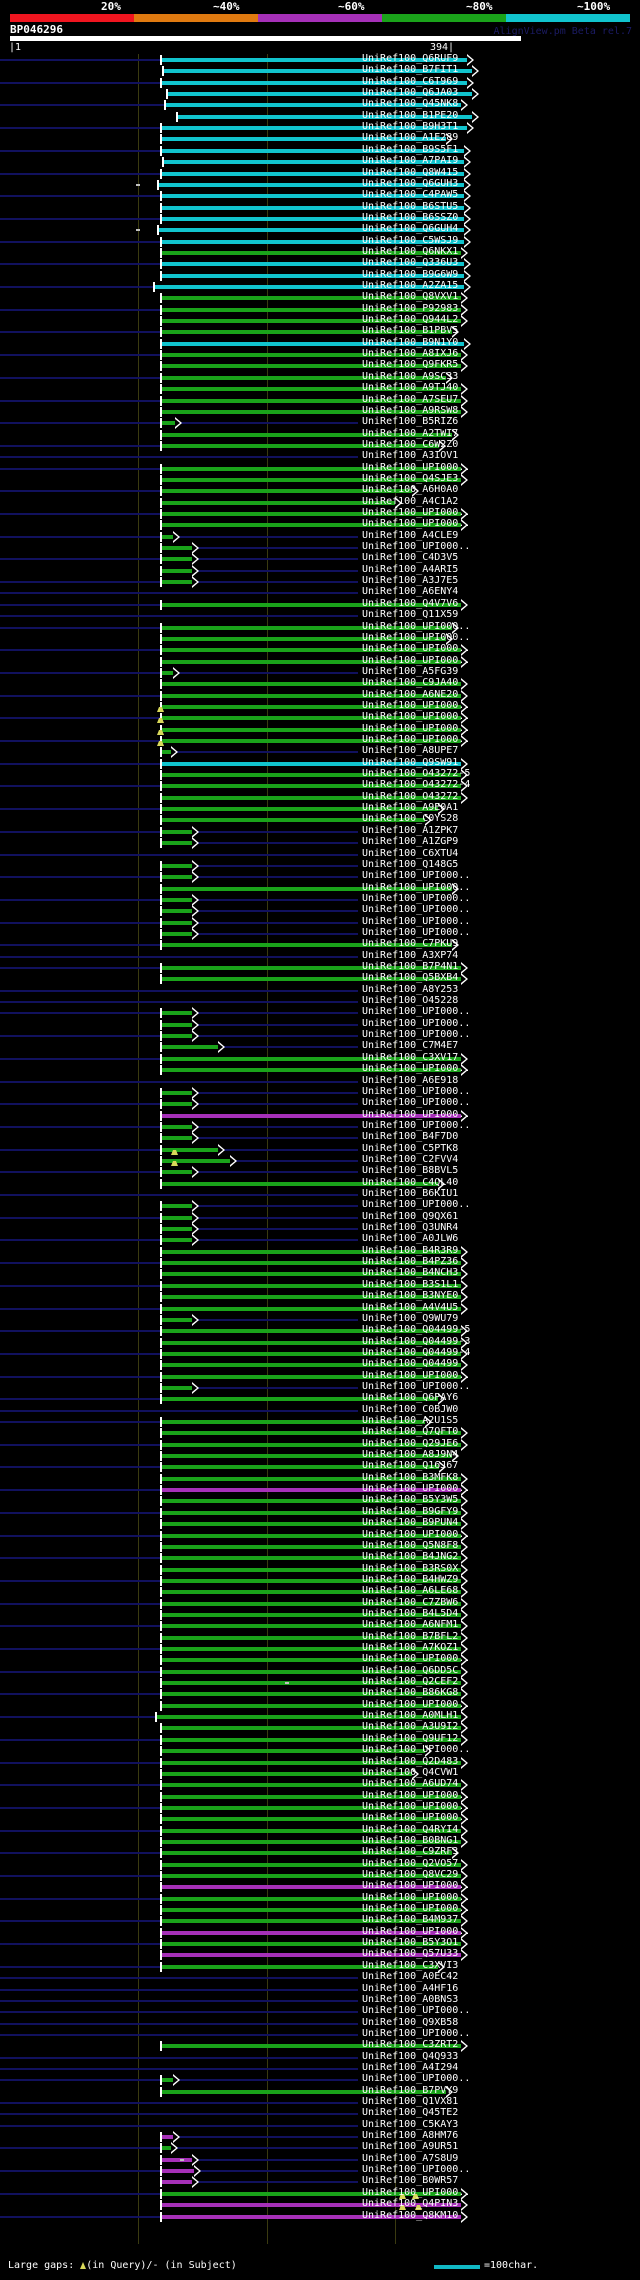 Image resolution: width=640 pixels, height=2280 pixels. Describe the element at coordinates (410, 2203) in the screenshot. I see `hit-label: UniRef100_Q4PIN3` at that location.